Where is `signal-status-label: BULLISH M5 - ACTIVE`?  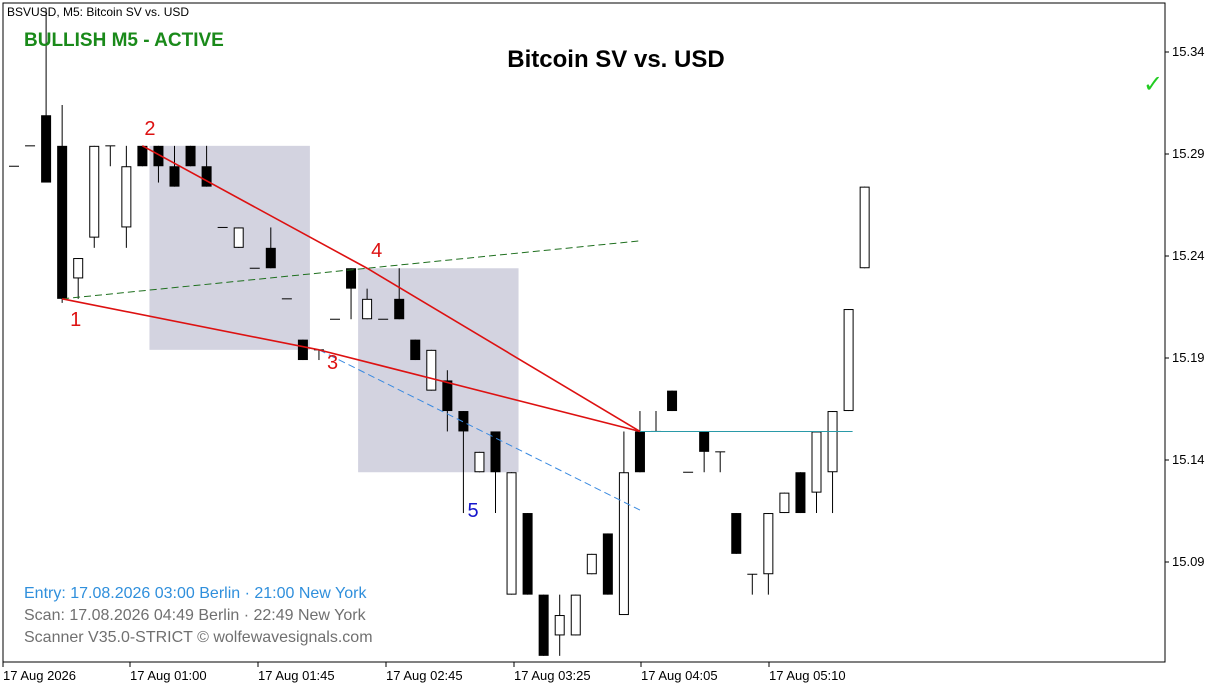
signal-status-label: BULLISH M5 - ACTIVE is located at coordinates (124, 40).